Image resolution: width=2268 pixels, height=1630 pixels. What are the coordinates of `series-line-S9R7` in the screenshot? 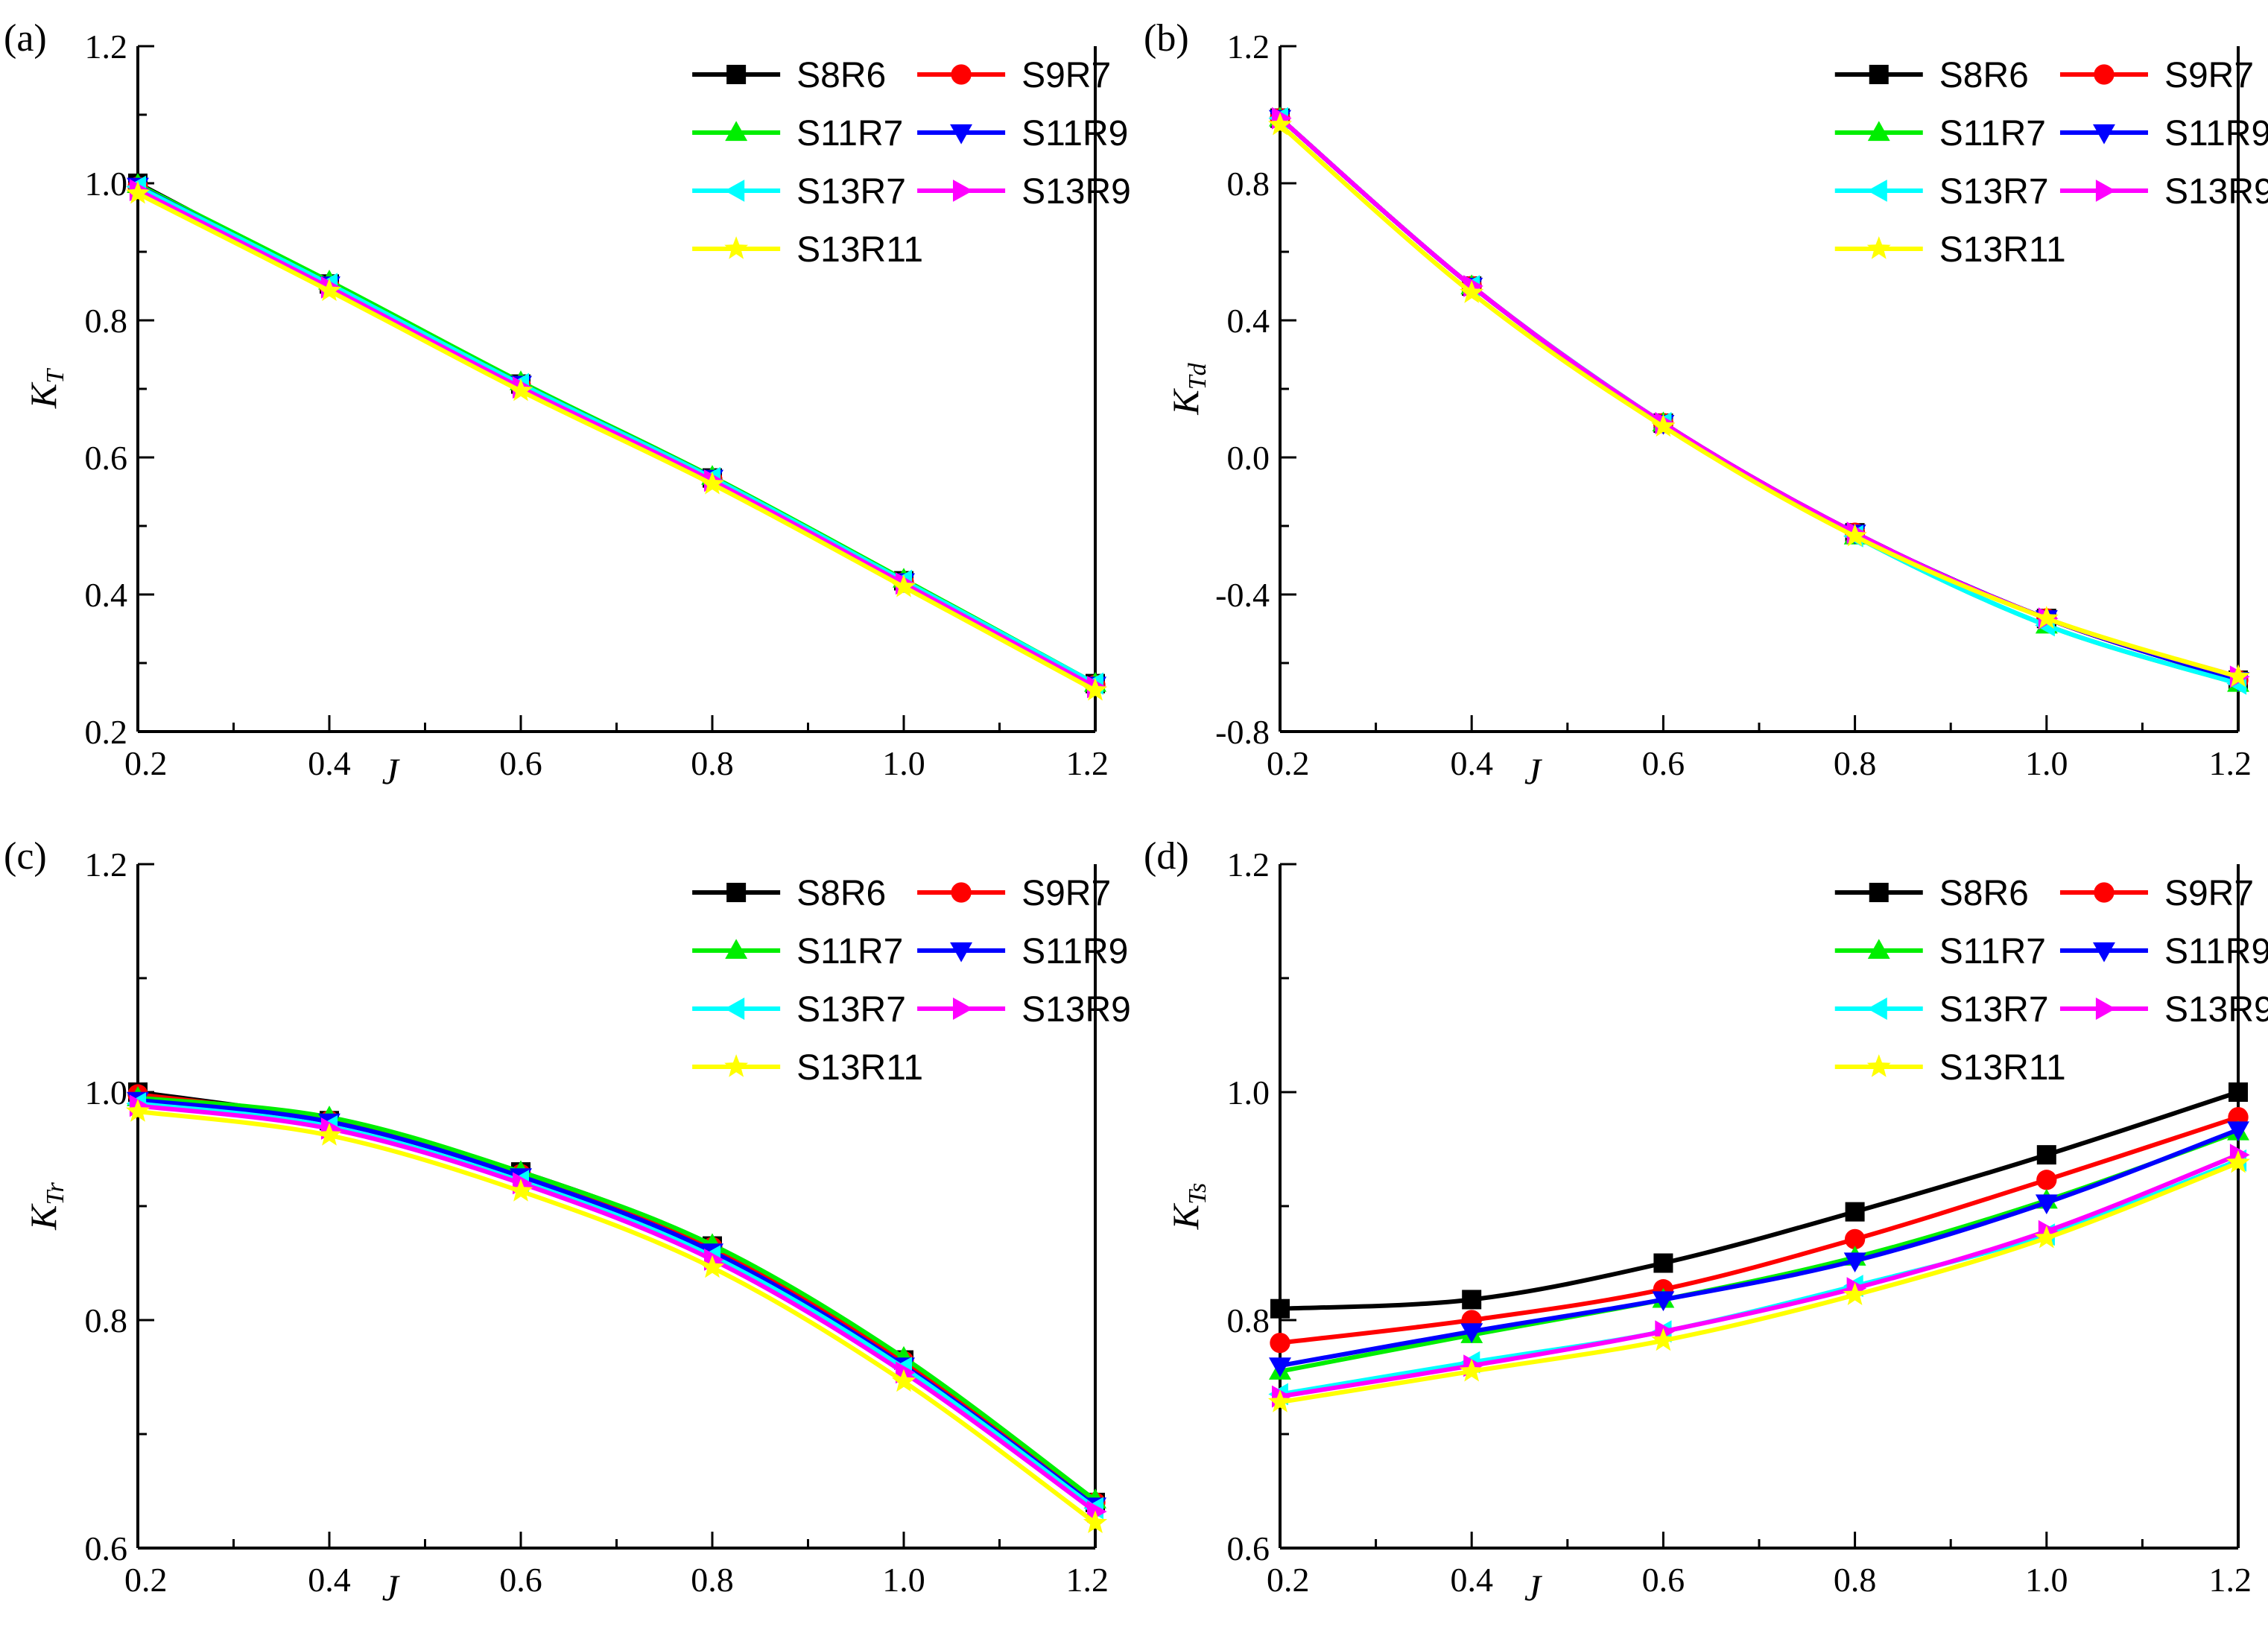 It's located at (616, 1298).